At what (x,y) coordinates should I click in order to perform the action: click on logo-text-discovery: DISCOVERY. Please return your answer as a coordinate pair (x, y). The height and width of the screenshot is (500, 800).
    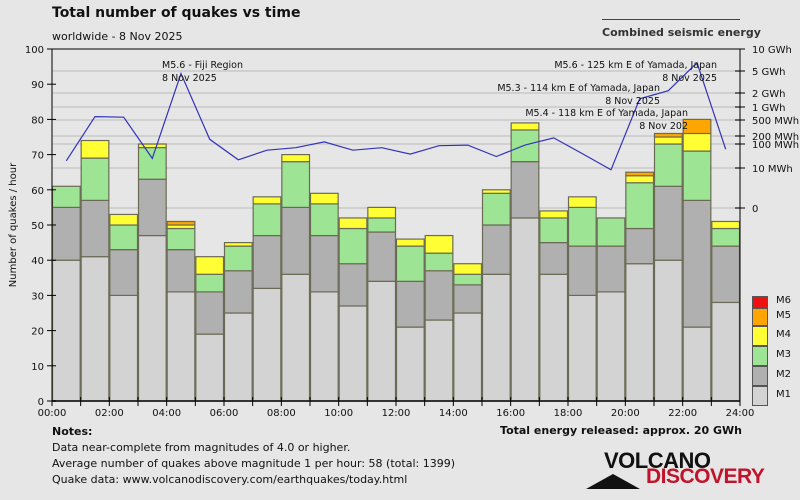
    Looking at the image, I should click on (705, 476).